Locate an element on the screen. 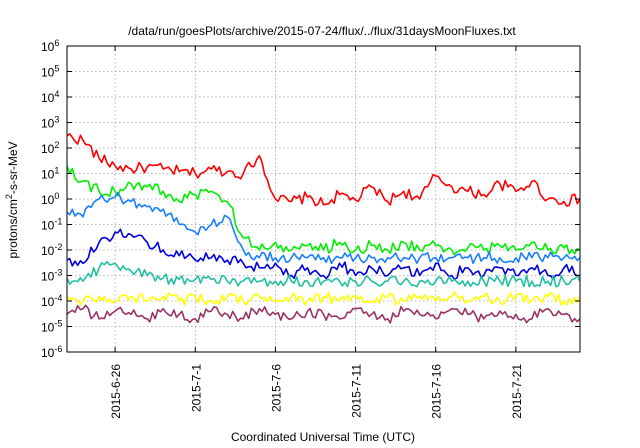 Image resolution: width=640 pixels, height=448 pixels. y-axis-title-base: protons/cm is located at coordinates (13, 228).